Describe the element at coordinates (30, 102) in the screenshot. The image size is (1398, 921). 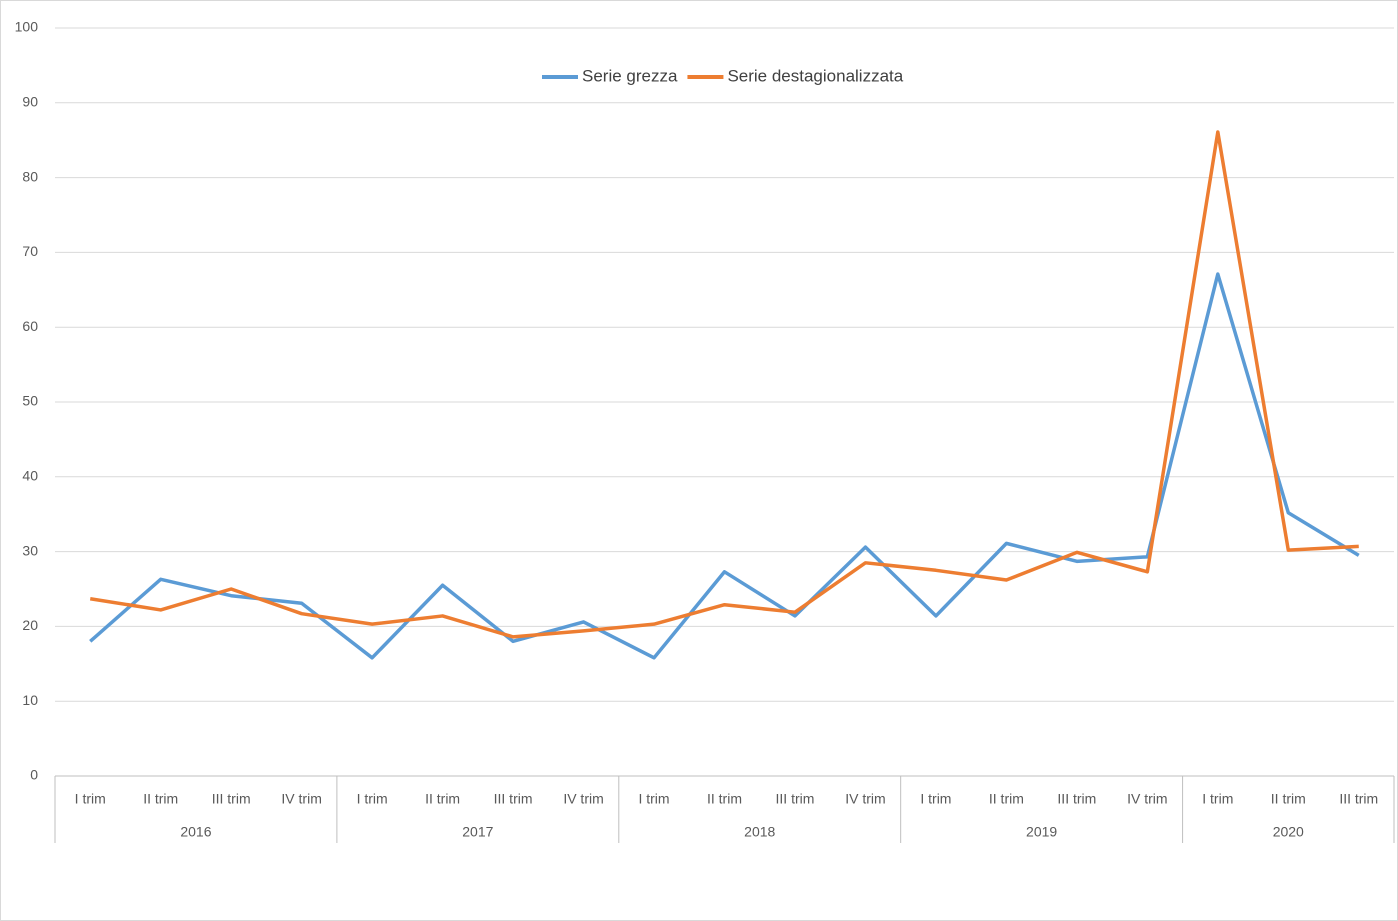
I see `y-tick-label: 90` at that location.